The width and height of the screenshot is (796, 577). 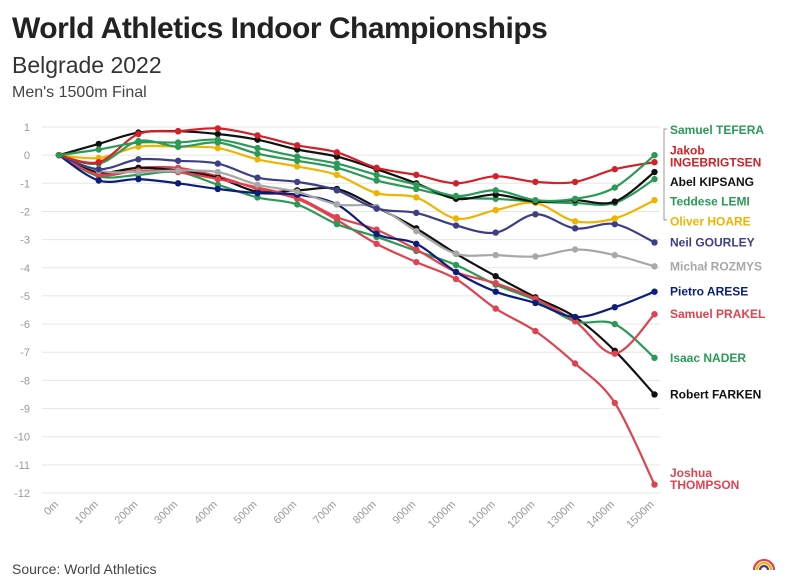 What do you see at coordinates (709, 292) in the screenshot?
I see `series-label-line: Pietro ARESE` at bounding box center [709, 292].